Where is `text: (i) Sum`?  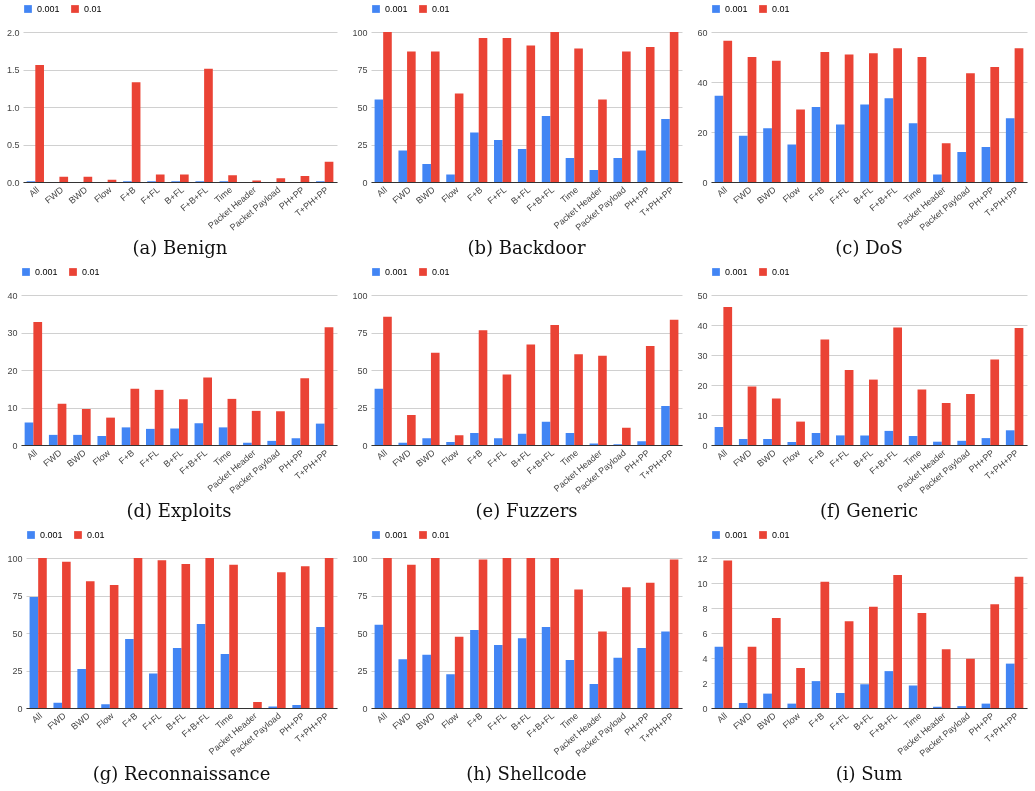 text: (i) Sum is located at coordinates (869, 774).